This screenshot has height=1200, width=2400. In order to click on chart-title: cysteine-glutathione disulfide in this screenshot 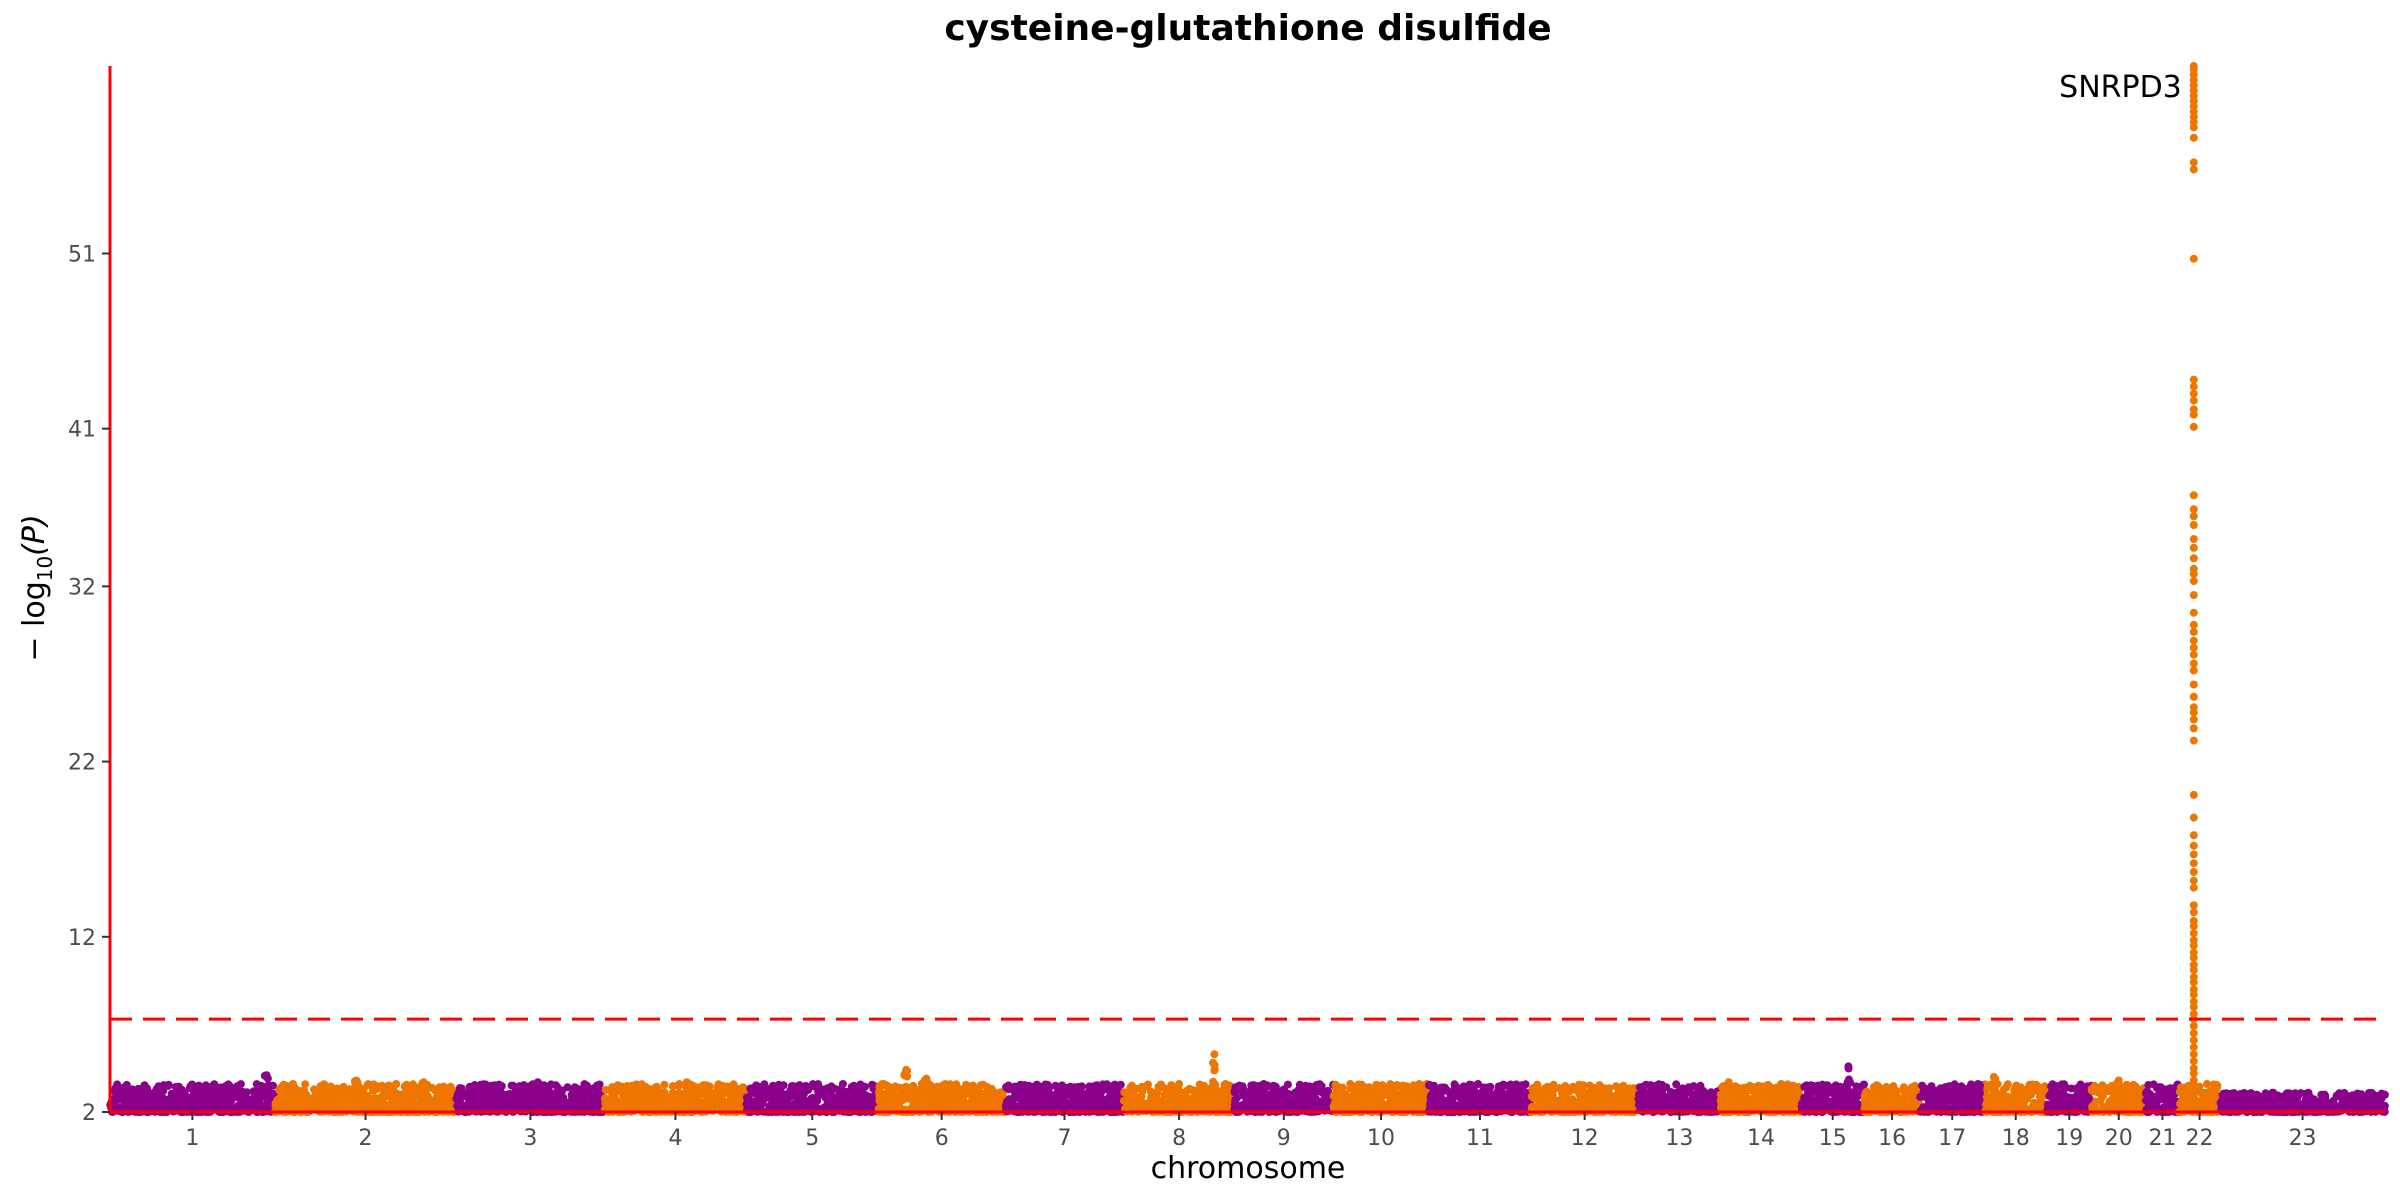, I will do `click(1247, 28)`.